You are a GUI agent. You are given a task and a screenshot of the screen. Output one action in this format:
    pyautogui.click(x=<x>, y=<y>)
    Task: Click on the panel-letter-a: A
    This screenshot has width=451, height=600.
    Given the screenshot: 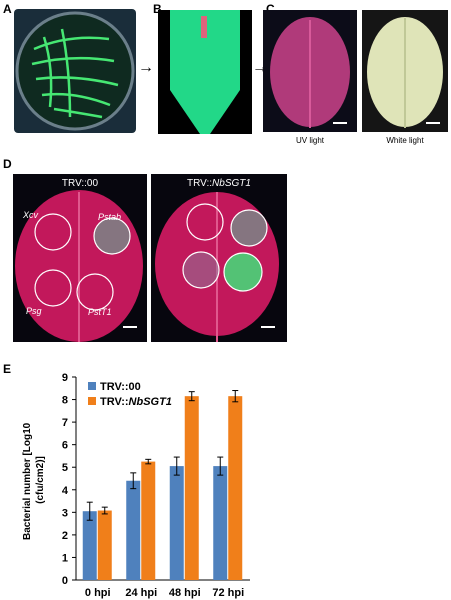 What is the action you would take?
    pyautogui.click(x=7, y=9)
    